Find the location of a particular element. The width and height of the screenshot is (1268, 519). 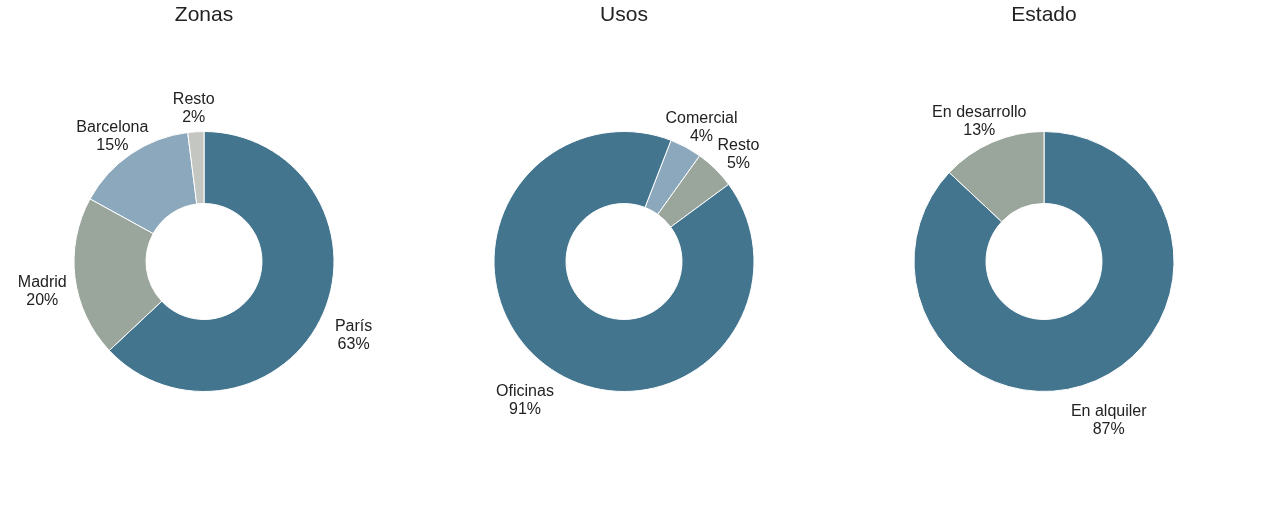

slice-label: Comercial is located at coordinates (701, 118).